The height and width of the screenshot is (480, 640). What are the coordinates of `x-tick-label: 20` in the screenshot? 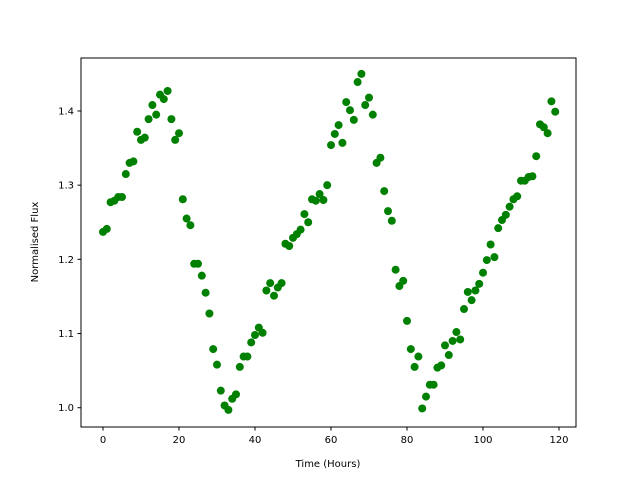 It's located at (179, 440).